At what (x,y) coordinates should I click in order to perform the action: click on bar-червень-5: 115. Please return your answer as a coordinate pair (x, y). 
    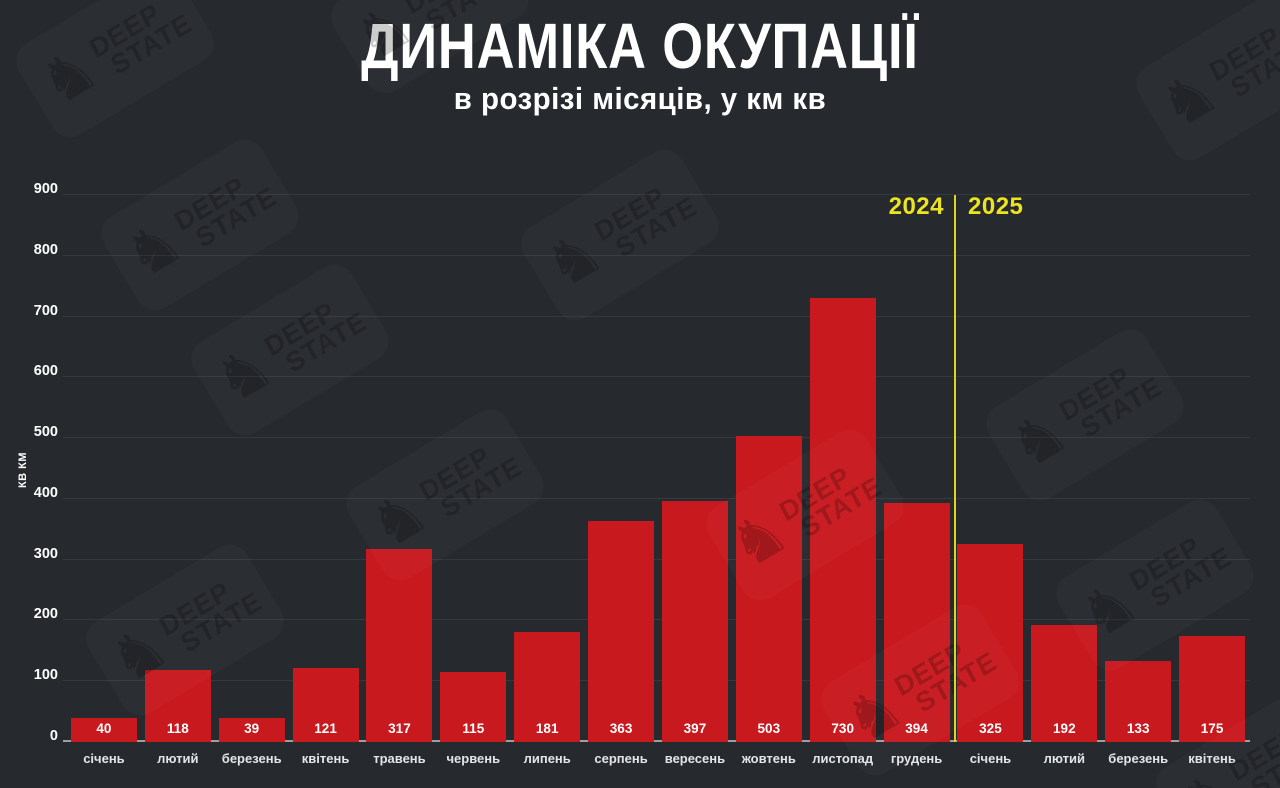
    Looking at the image, I should click on (473, 707).